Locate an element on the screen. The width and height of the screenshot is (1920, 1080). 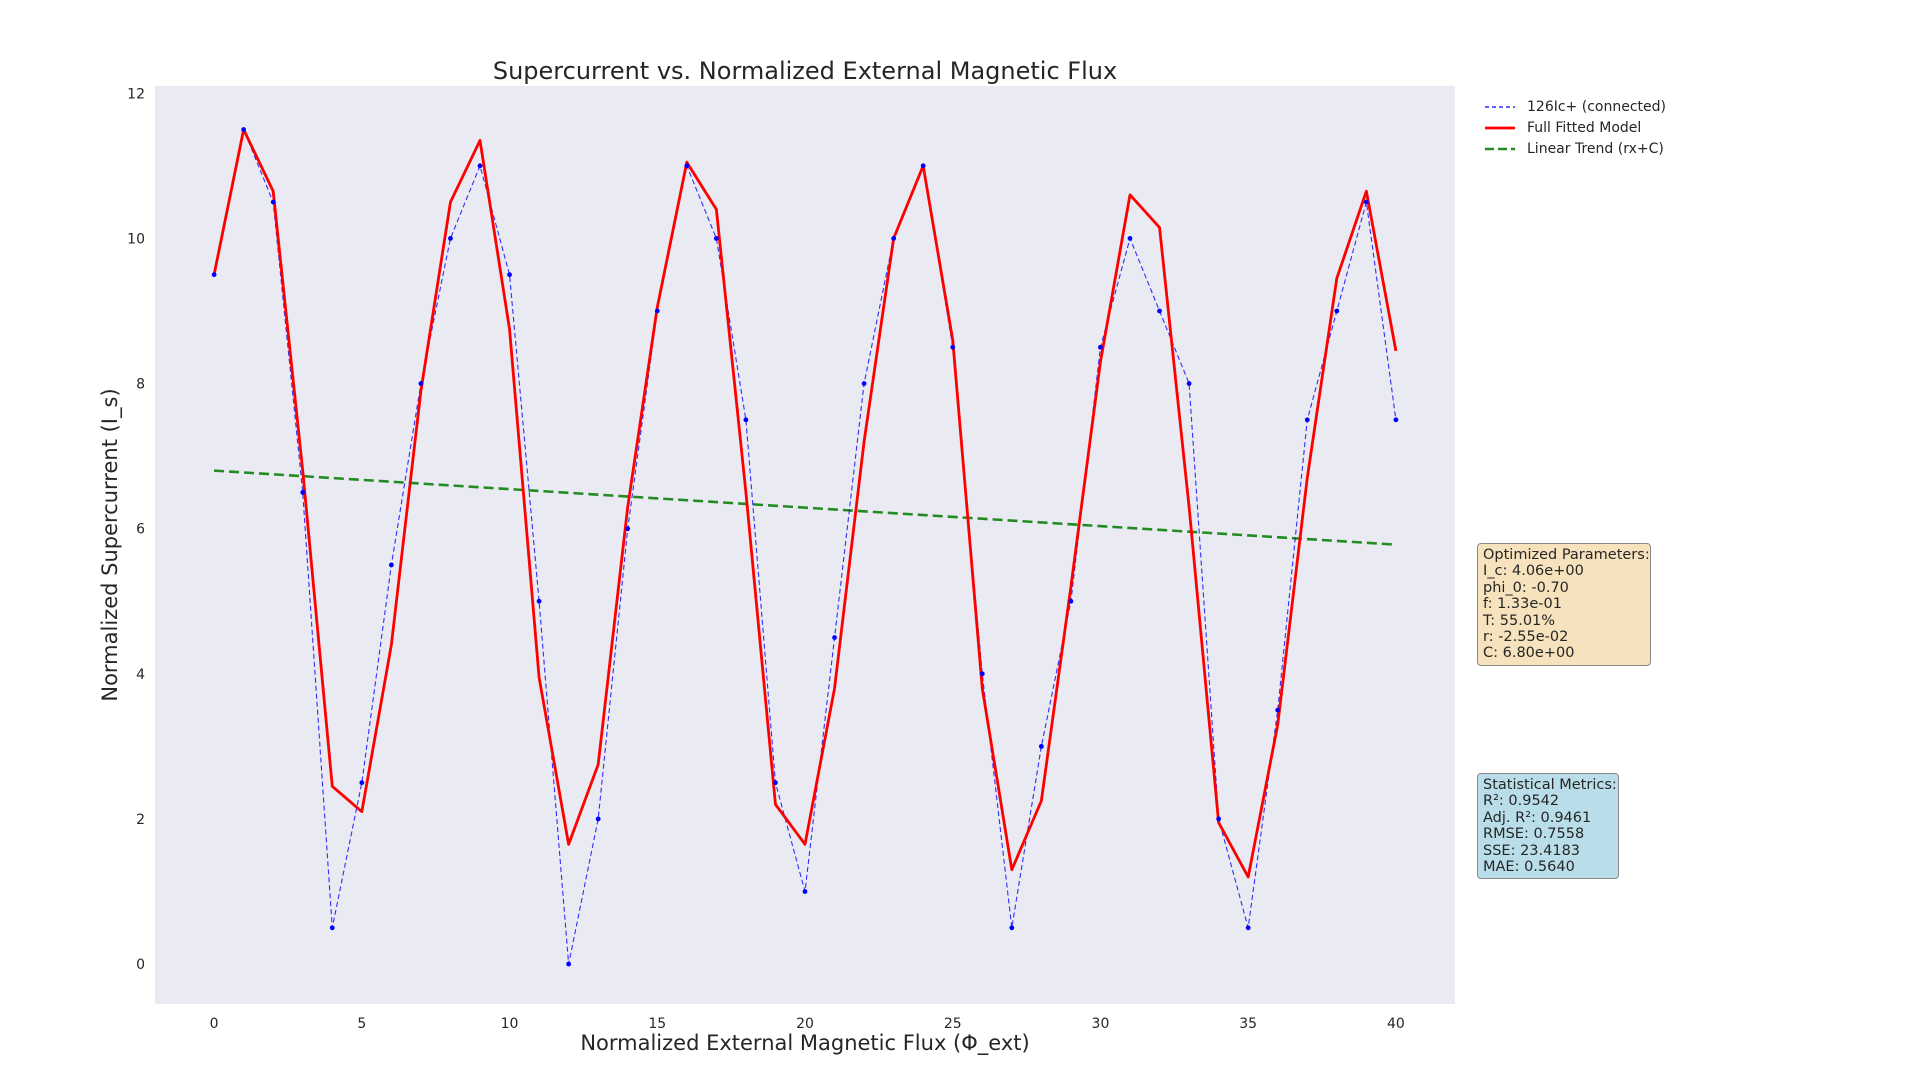
y-axis-ticks: 0 2 4 6 8 10 12 is located at coordinates (136, 529).